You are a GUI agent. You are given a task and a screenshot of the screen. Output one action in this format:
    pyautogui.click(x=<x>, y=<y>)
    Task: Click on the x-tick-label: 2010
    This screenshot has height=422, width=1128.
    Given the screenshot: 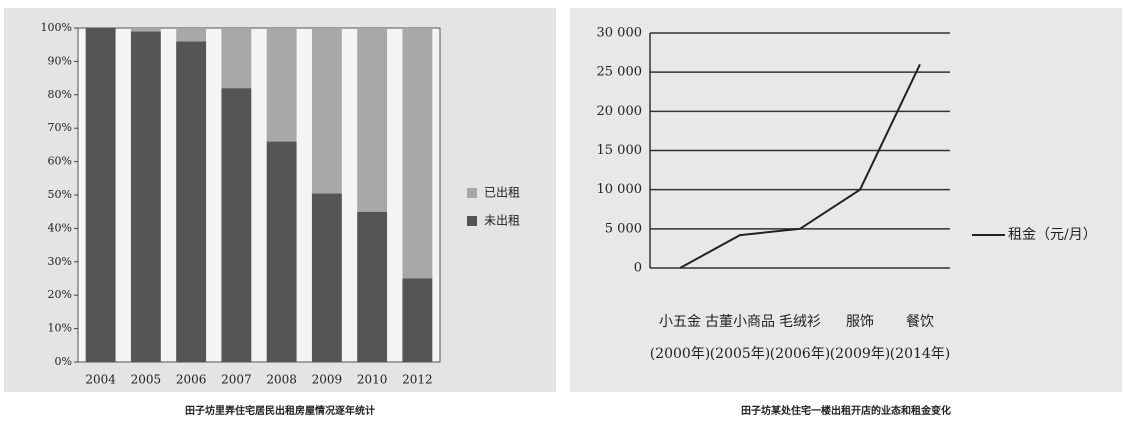 What is the action you would take?
    pyautogui.click(x=372, y=380)
    